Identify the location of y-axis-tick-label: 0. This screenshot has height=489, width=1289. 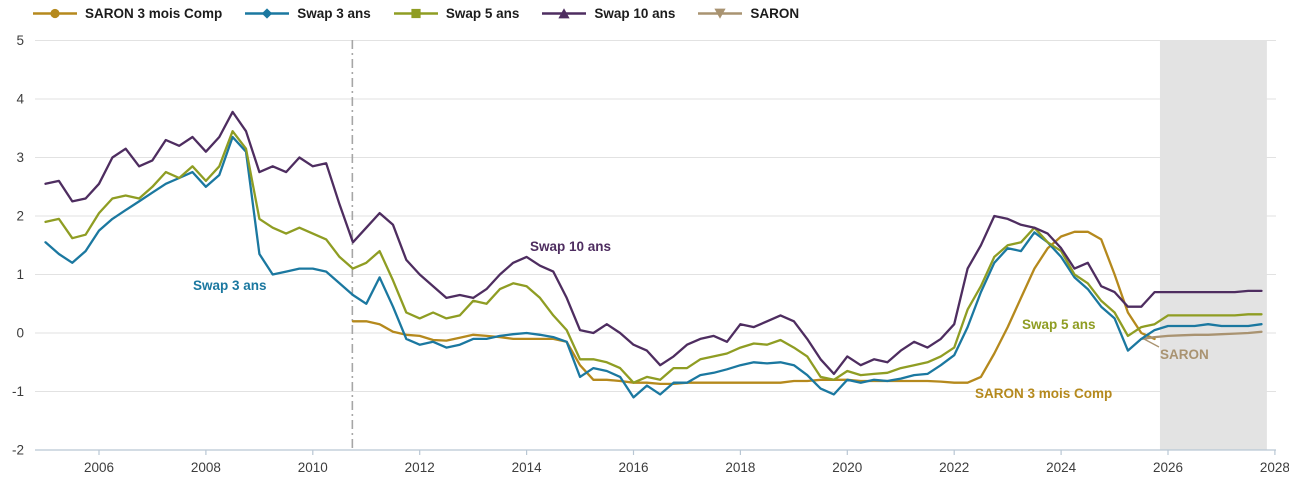
(20, 333).